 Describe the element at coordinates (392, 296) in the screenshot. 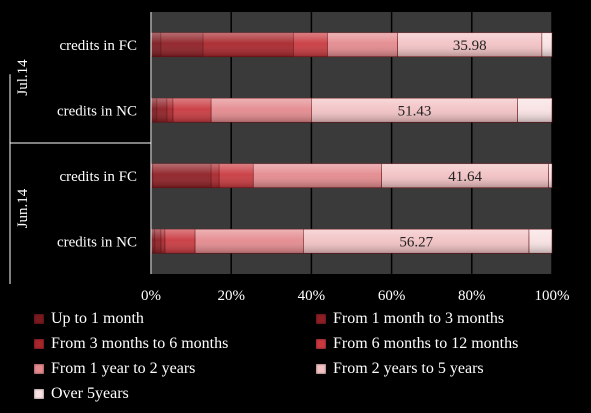

I see `x-tick-label: 60%` at that location.